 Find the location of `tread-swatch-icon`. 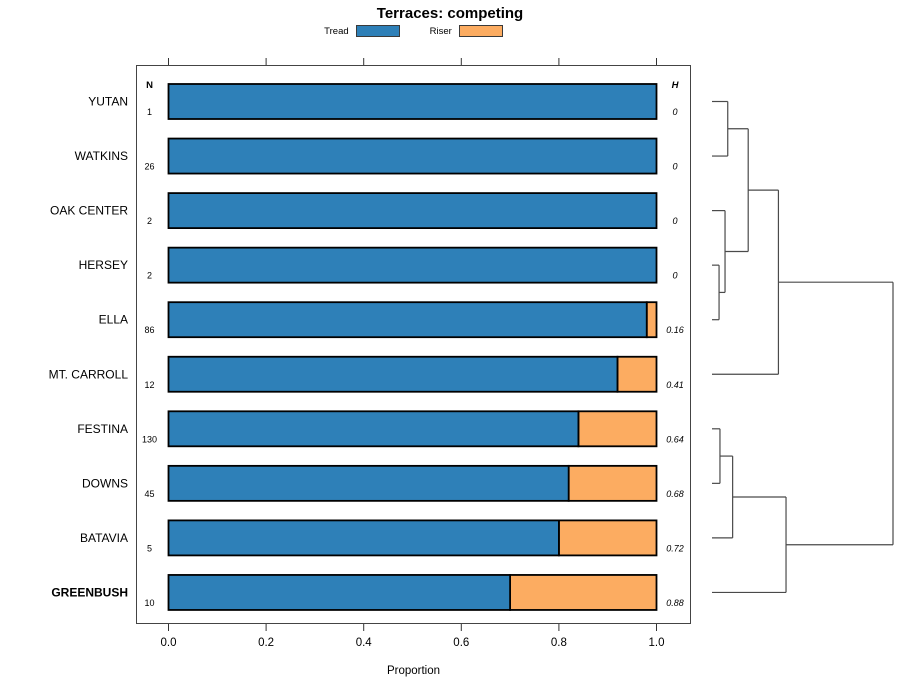

tread-swatch-icon is located at coordinates (377, 31).